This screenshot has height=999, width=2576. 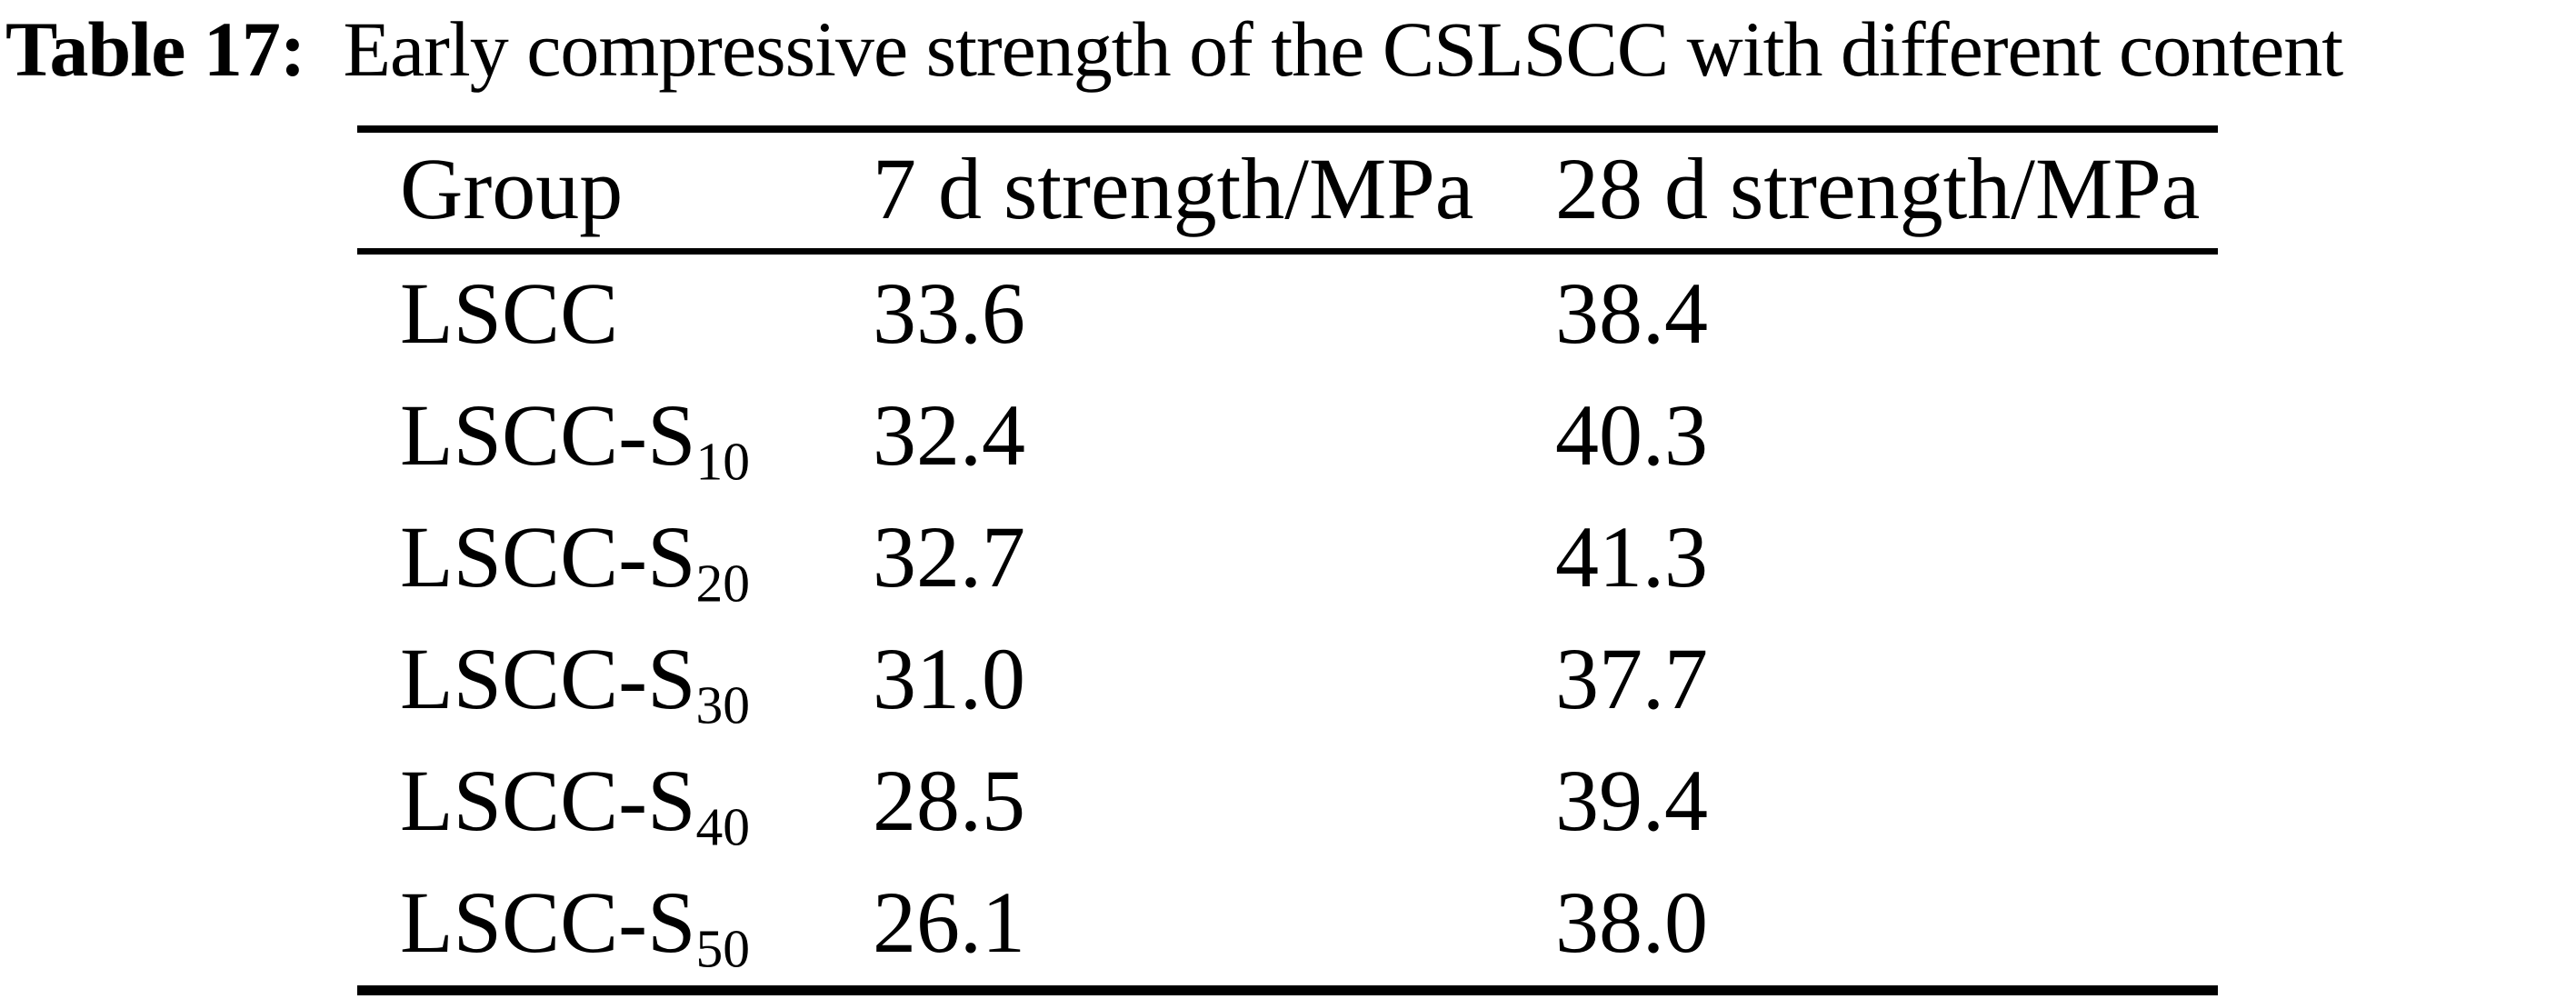 I want to click on table-header-row: Group 7 d strength/MPa 28 d strength/MPa, so click(x=1287, y=194).